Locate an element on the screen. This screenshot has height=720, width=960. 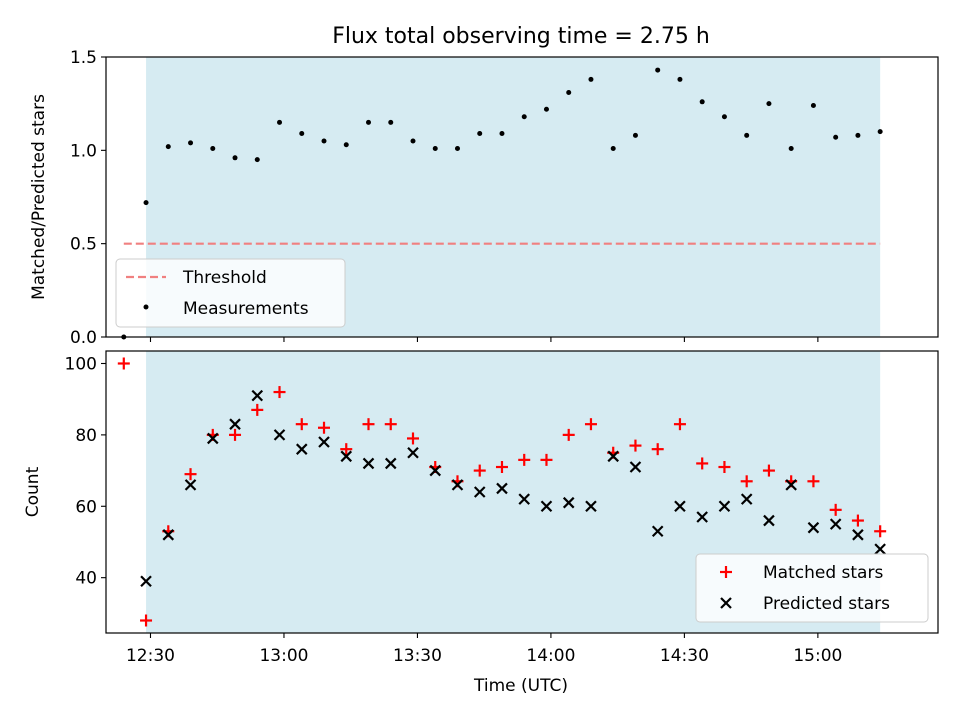
y-tick-label: 1.5 is located at coordinates (83, 58).